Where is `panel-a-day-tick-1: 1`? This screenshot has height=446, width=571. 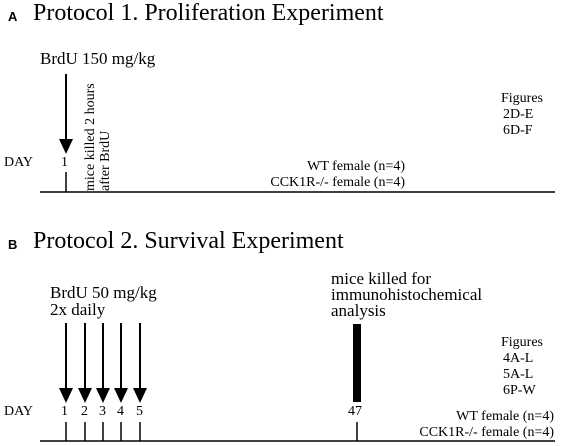 panel-a-day-tick-1: 1 is located at coordinates (64, 162).